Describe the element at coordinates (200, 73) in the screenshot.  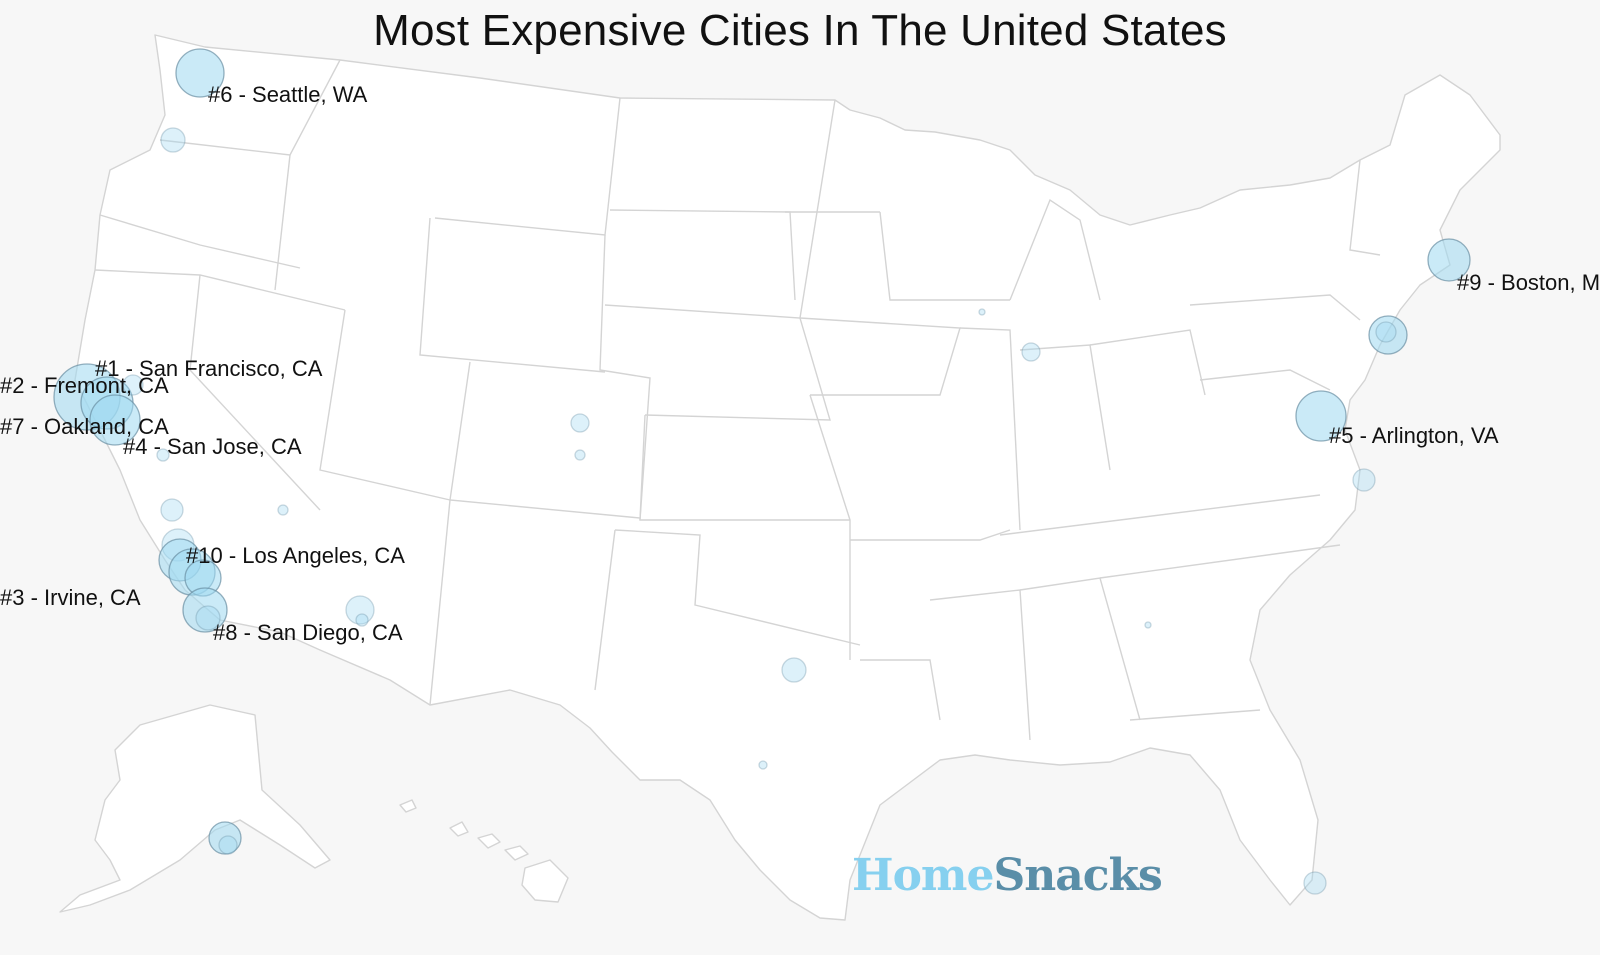
I see `bubble-seattle` at that location.